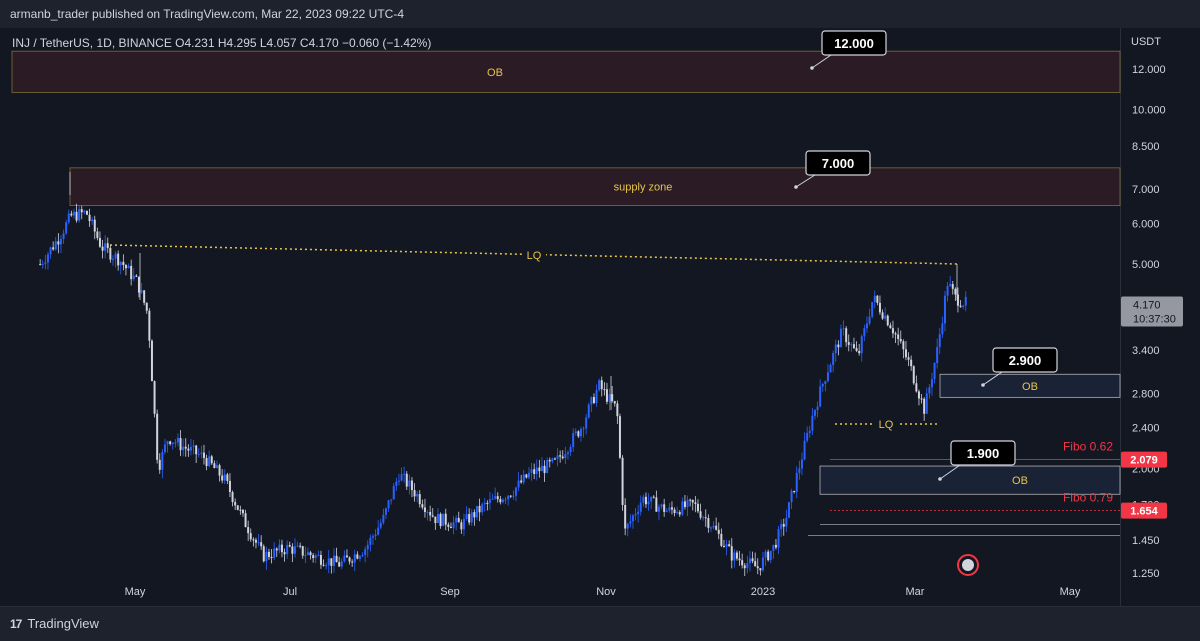 The height and width of the screenshot is (641, 1200). What do you see at coordinates (1146, 42) in the screenshot?
I see `currency-label: USDT` at bounding box center [1146, 42].